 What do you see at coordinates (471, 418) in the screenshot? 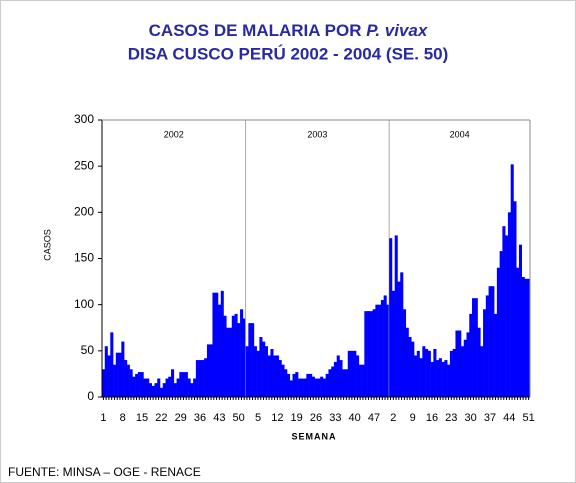
I see `x-tick-label: 30` at bounding box center [471, 418].